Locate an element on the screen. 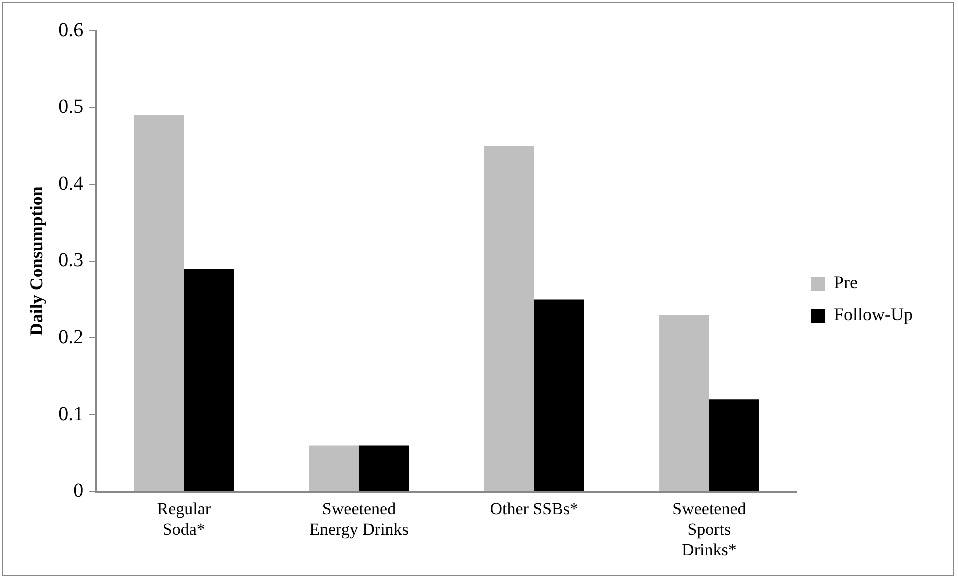 Image resolution: width=958 pixels, height=580 pixels. x-tick-label: Regular Soda* is located at coordinates (184, 519).